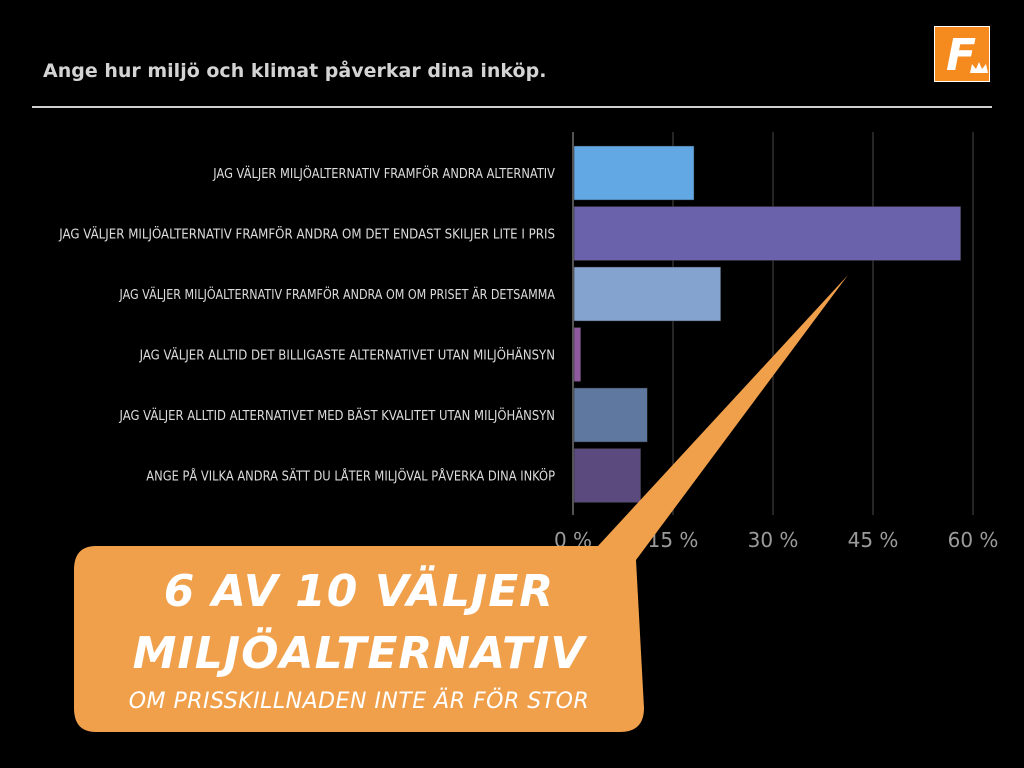  What do you see at coordinates (962, 54) in the screenshot?
I see `brand-logo: F` at bounding box center [962, 54].